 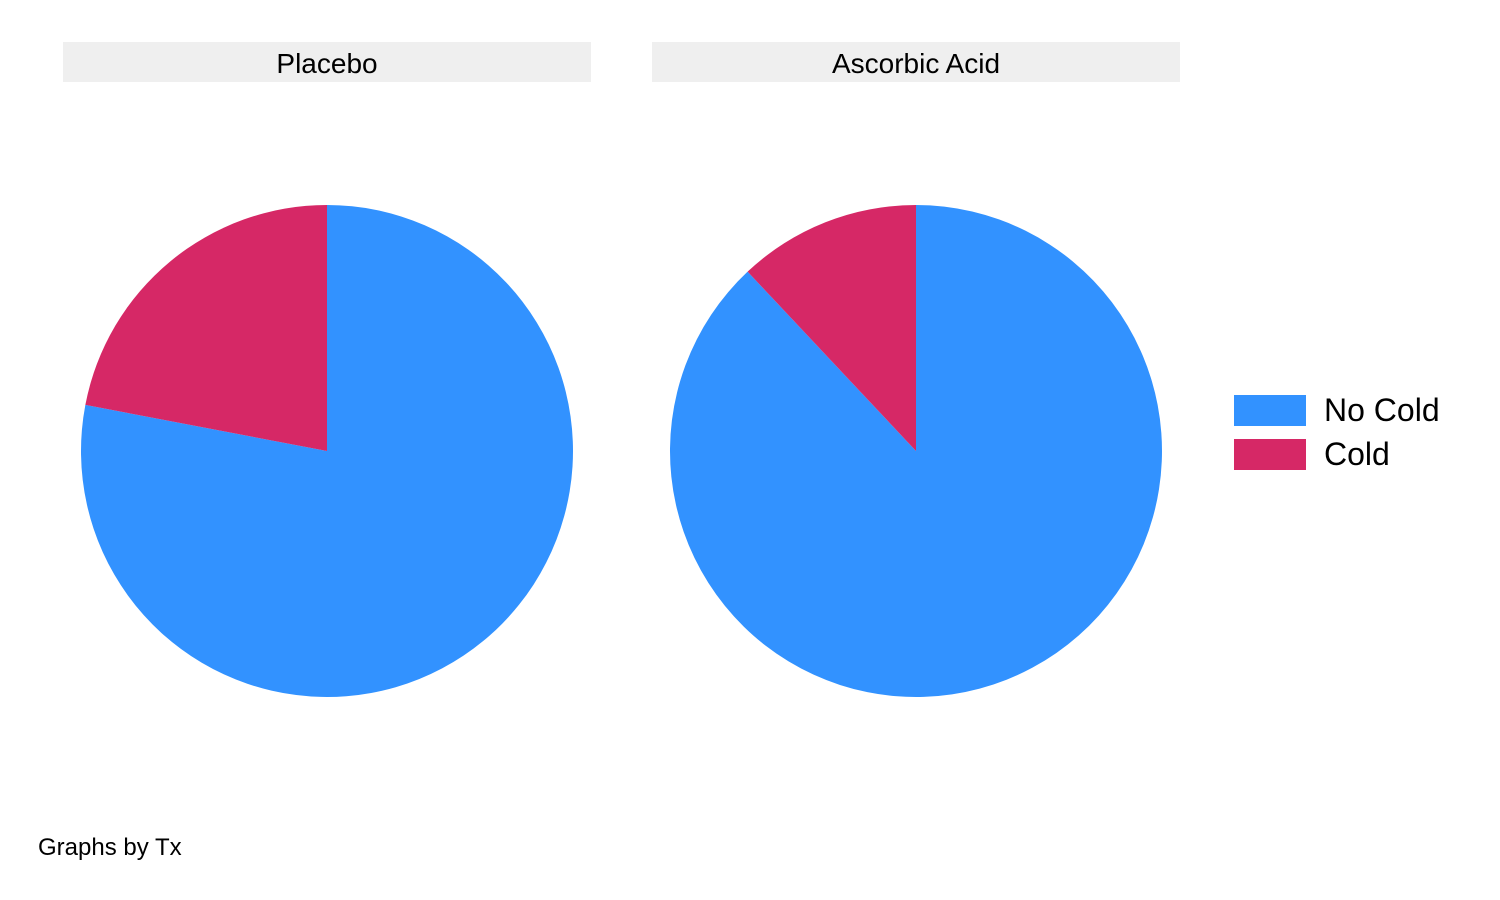 I want to click on panel-title: Ascorbic Acid, so click(x=916, y=62).